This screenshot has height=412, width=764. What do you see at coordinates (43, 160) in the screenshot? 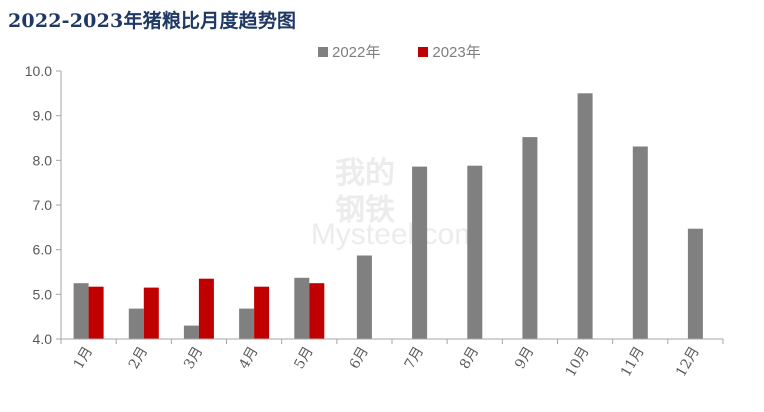
I see `y-tick-label: 8.0` at bounding box center [43, 160].